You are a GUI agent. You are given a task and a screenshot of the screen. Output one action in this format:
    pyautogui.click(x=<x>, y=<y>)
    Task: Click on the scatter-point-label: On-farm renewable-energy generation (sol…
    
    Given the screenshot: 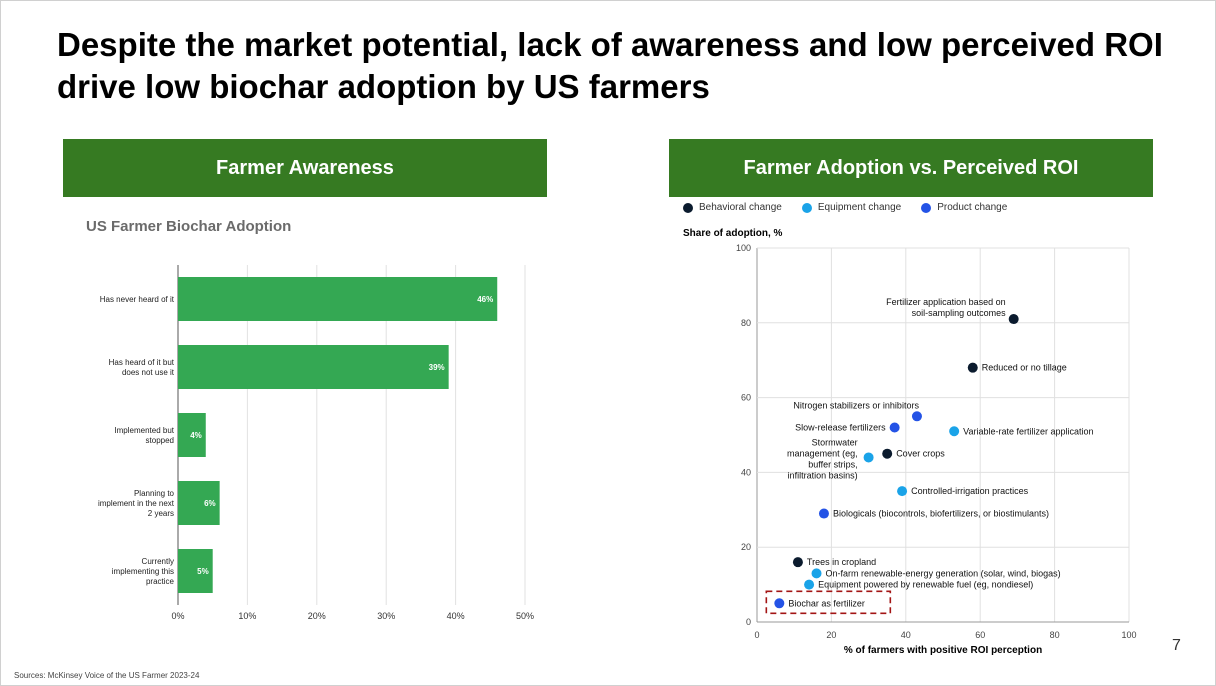 What is the action you would take?
    pyautogui.click(x=943, y=573)
    